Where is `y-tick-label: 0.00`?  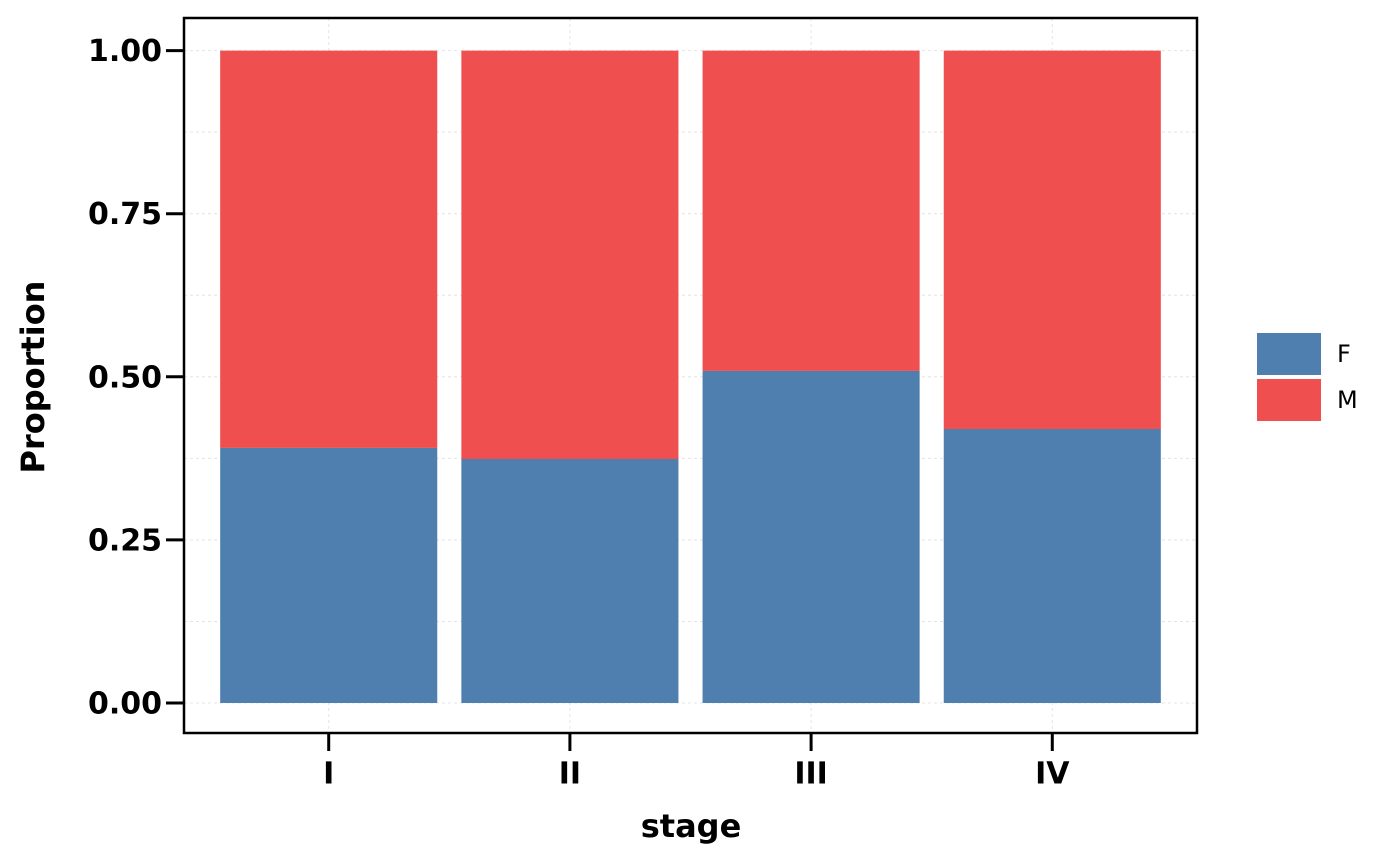
y-tick-label: 0.00 is located at coordinates (125, 703).